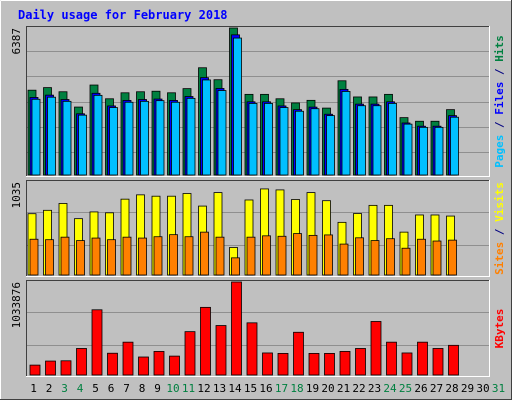 Image resolution: width=512 pixels, height=400 pixels. I want to click on series-sites, so click(243, 253).